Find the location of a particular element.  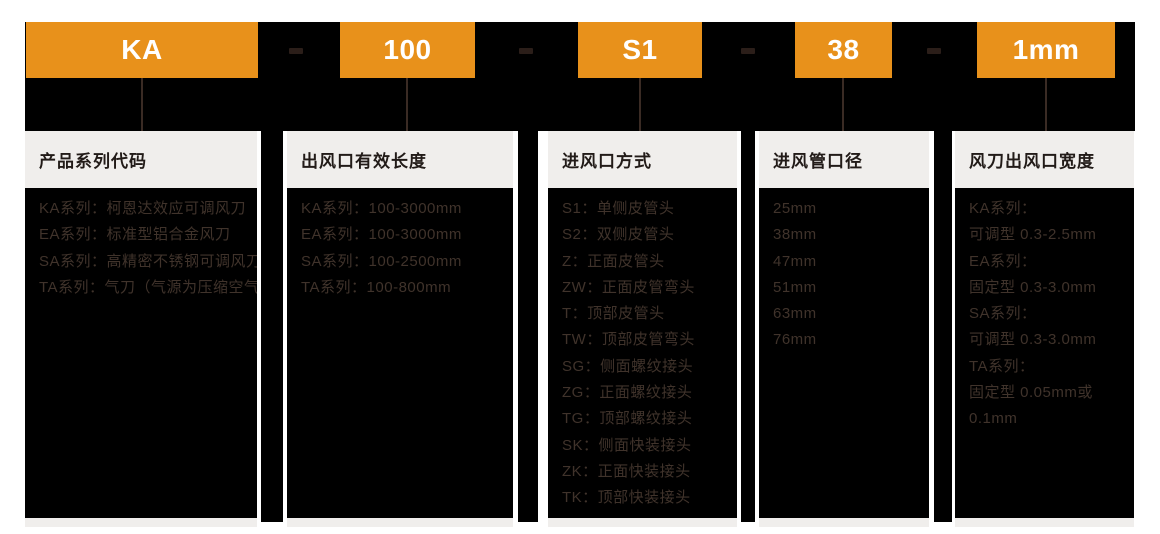

model-segment-series: KA is located at coordinates (142, 50).